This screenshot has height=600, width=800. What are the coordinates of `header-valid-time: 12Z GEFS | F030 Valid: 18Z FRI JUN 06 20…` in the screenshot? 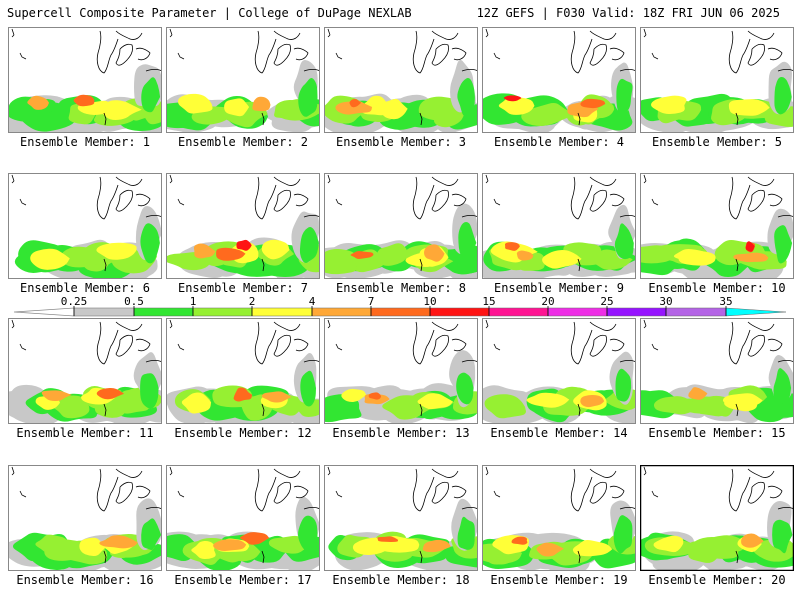 It's located at (628, 13).